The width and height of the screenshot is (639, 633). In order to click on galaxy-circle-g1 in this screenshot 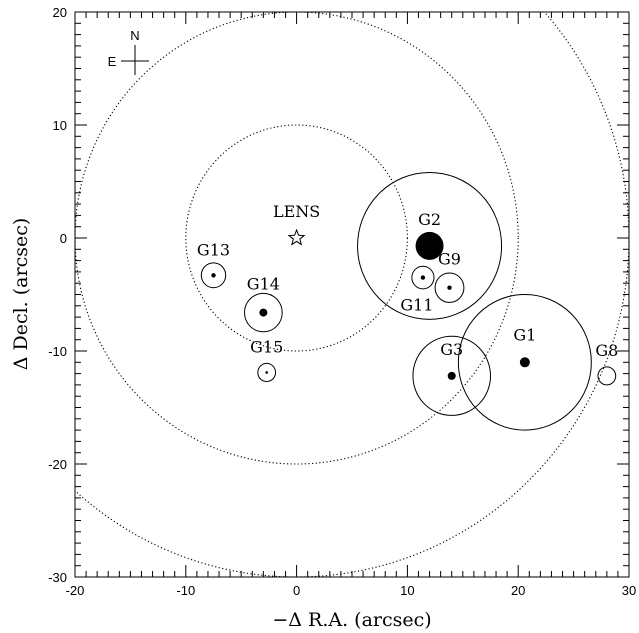, I will do `click(524, 362)`.